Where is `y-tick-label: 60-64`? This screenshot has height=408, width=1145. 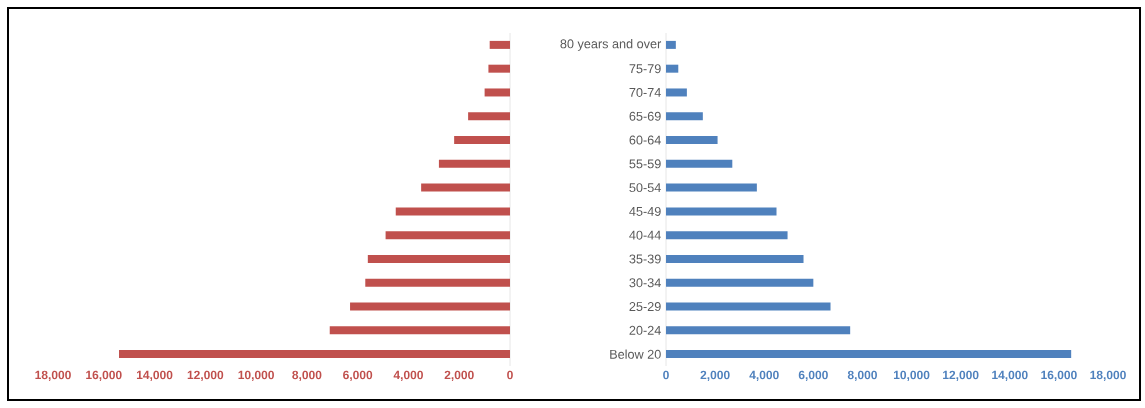
y-tick-label: 60-64 is located at coordinates (645, 140).